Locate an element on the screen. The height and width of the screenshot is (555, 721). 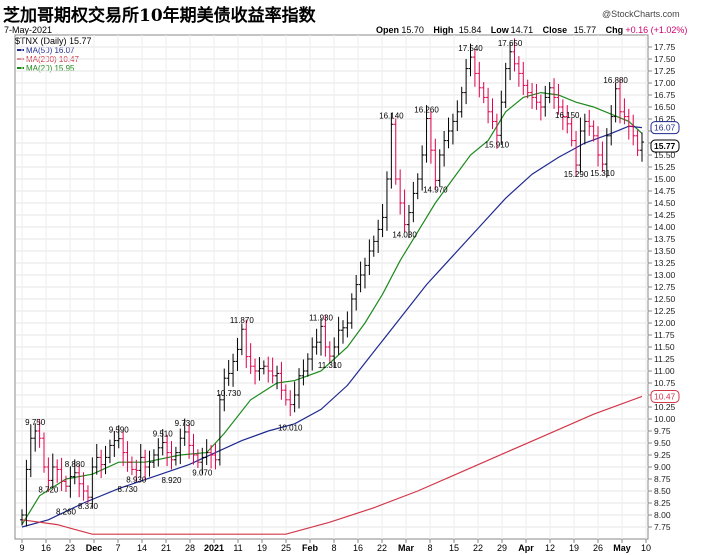
y-tick-label-24: 13.75 is located at coordinates (665, 239).